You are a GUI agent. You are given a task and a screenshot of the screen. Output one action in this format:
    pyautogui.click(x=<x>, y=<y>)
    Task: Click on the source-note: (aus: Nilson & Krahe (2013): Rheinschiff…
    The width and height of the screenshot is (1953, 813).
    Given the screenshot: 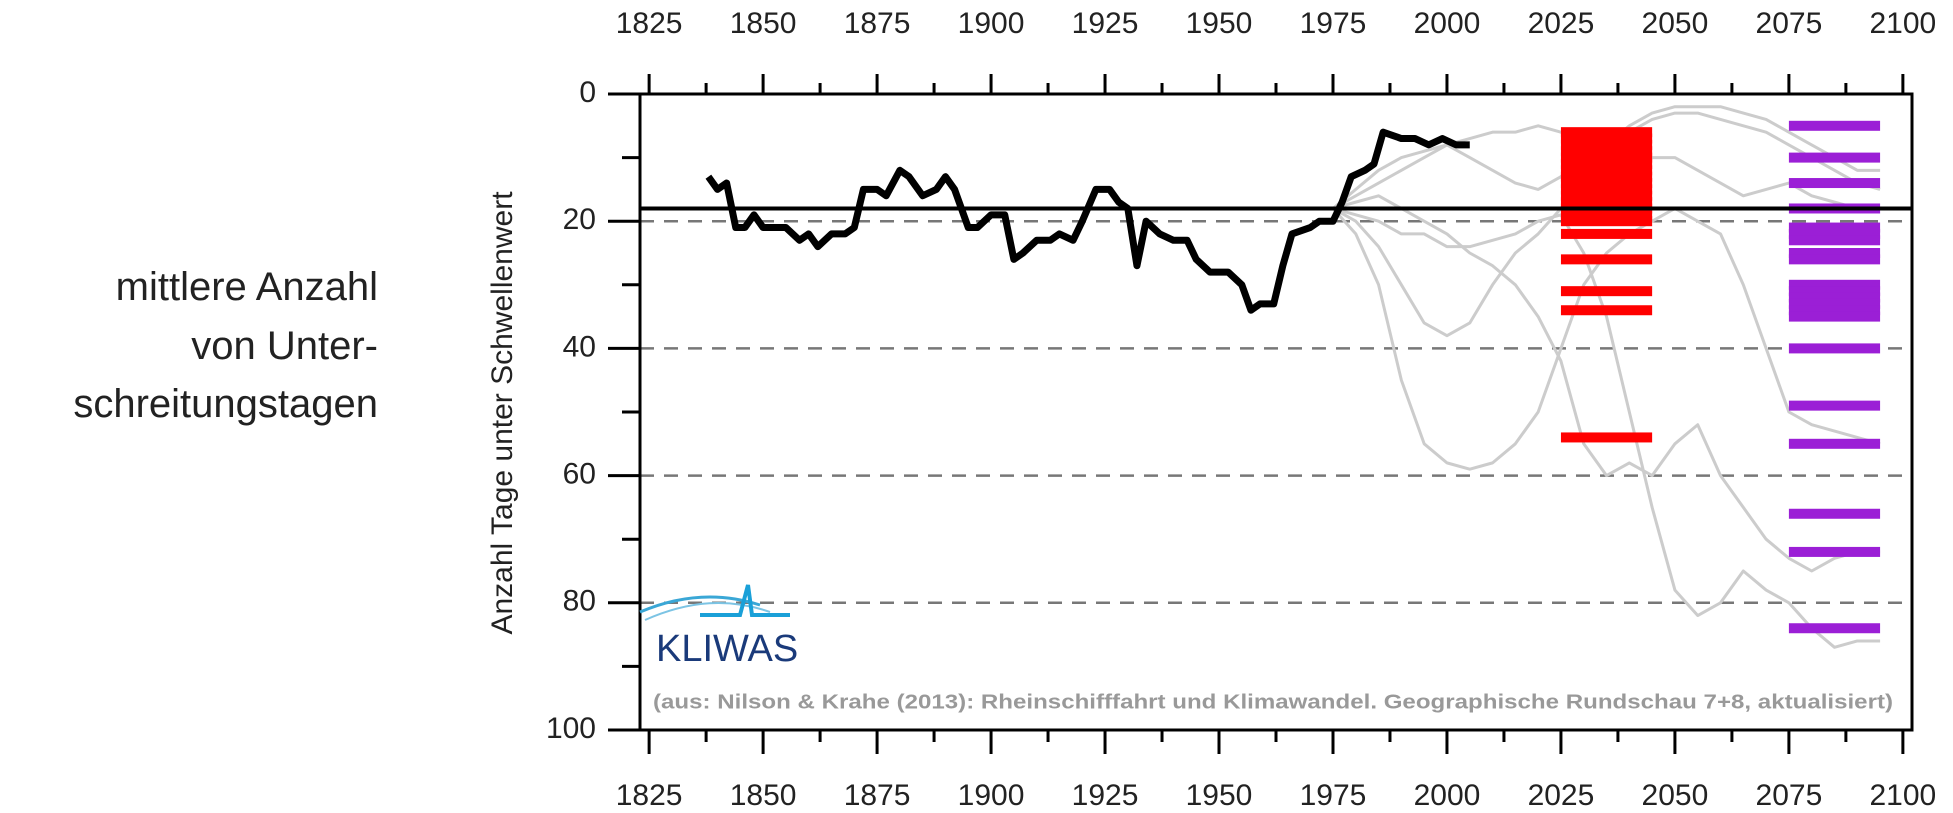 What is the action you would take?
    pyautogui.click(x=1273, y=702)
    